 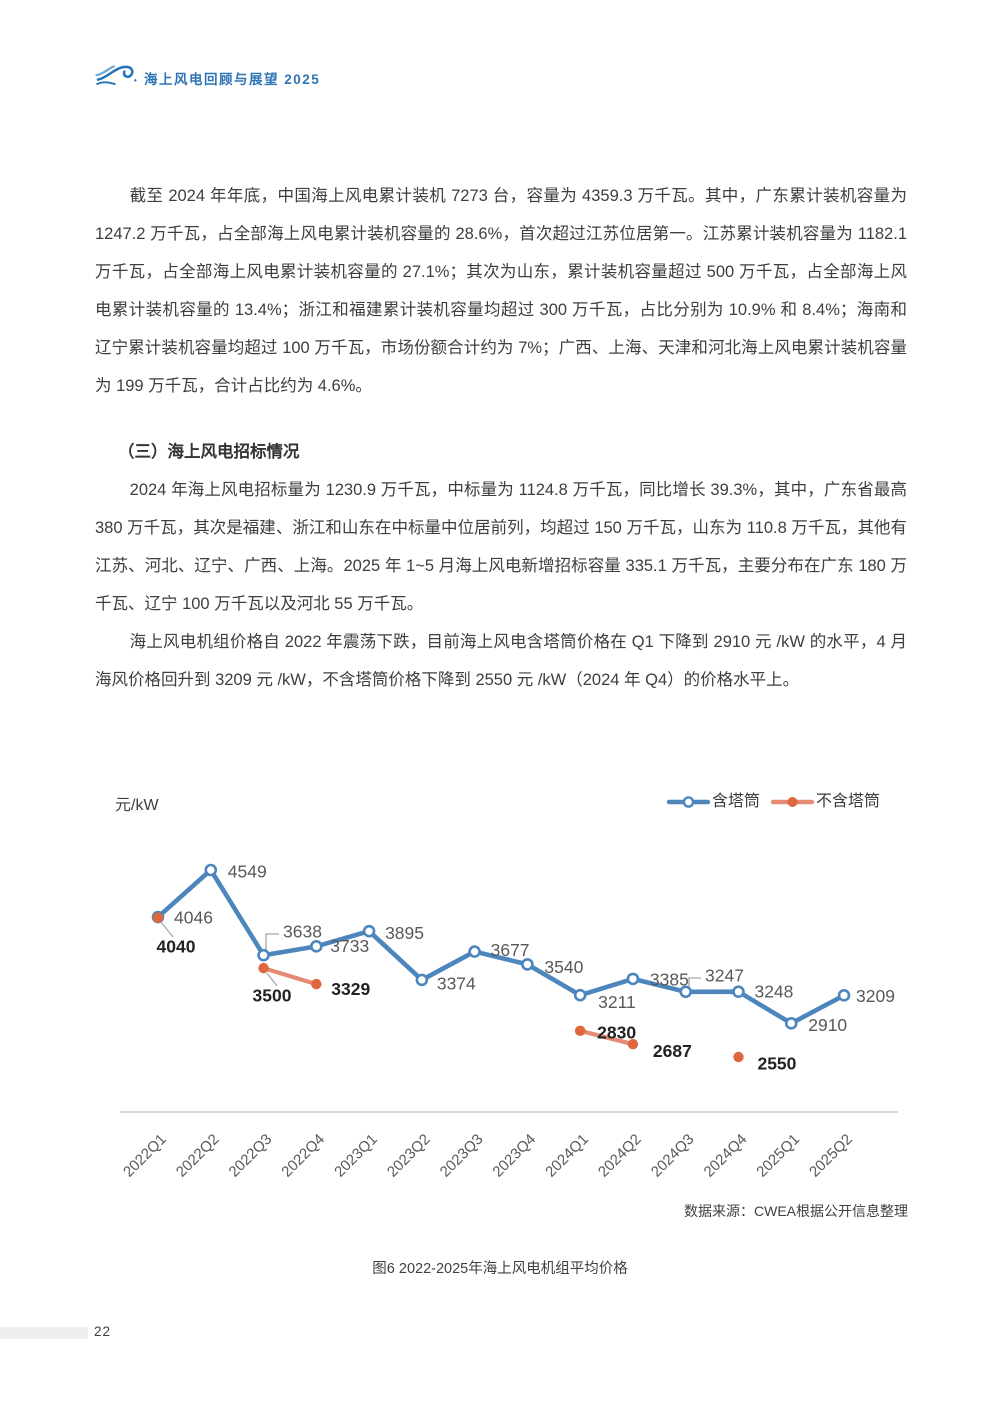 What do you see at coordinates (198, 1156) in the screenshot?
I see `x-tick-label: 2022Q2` at bounding box center [198, 1156].